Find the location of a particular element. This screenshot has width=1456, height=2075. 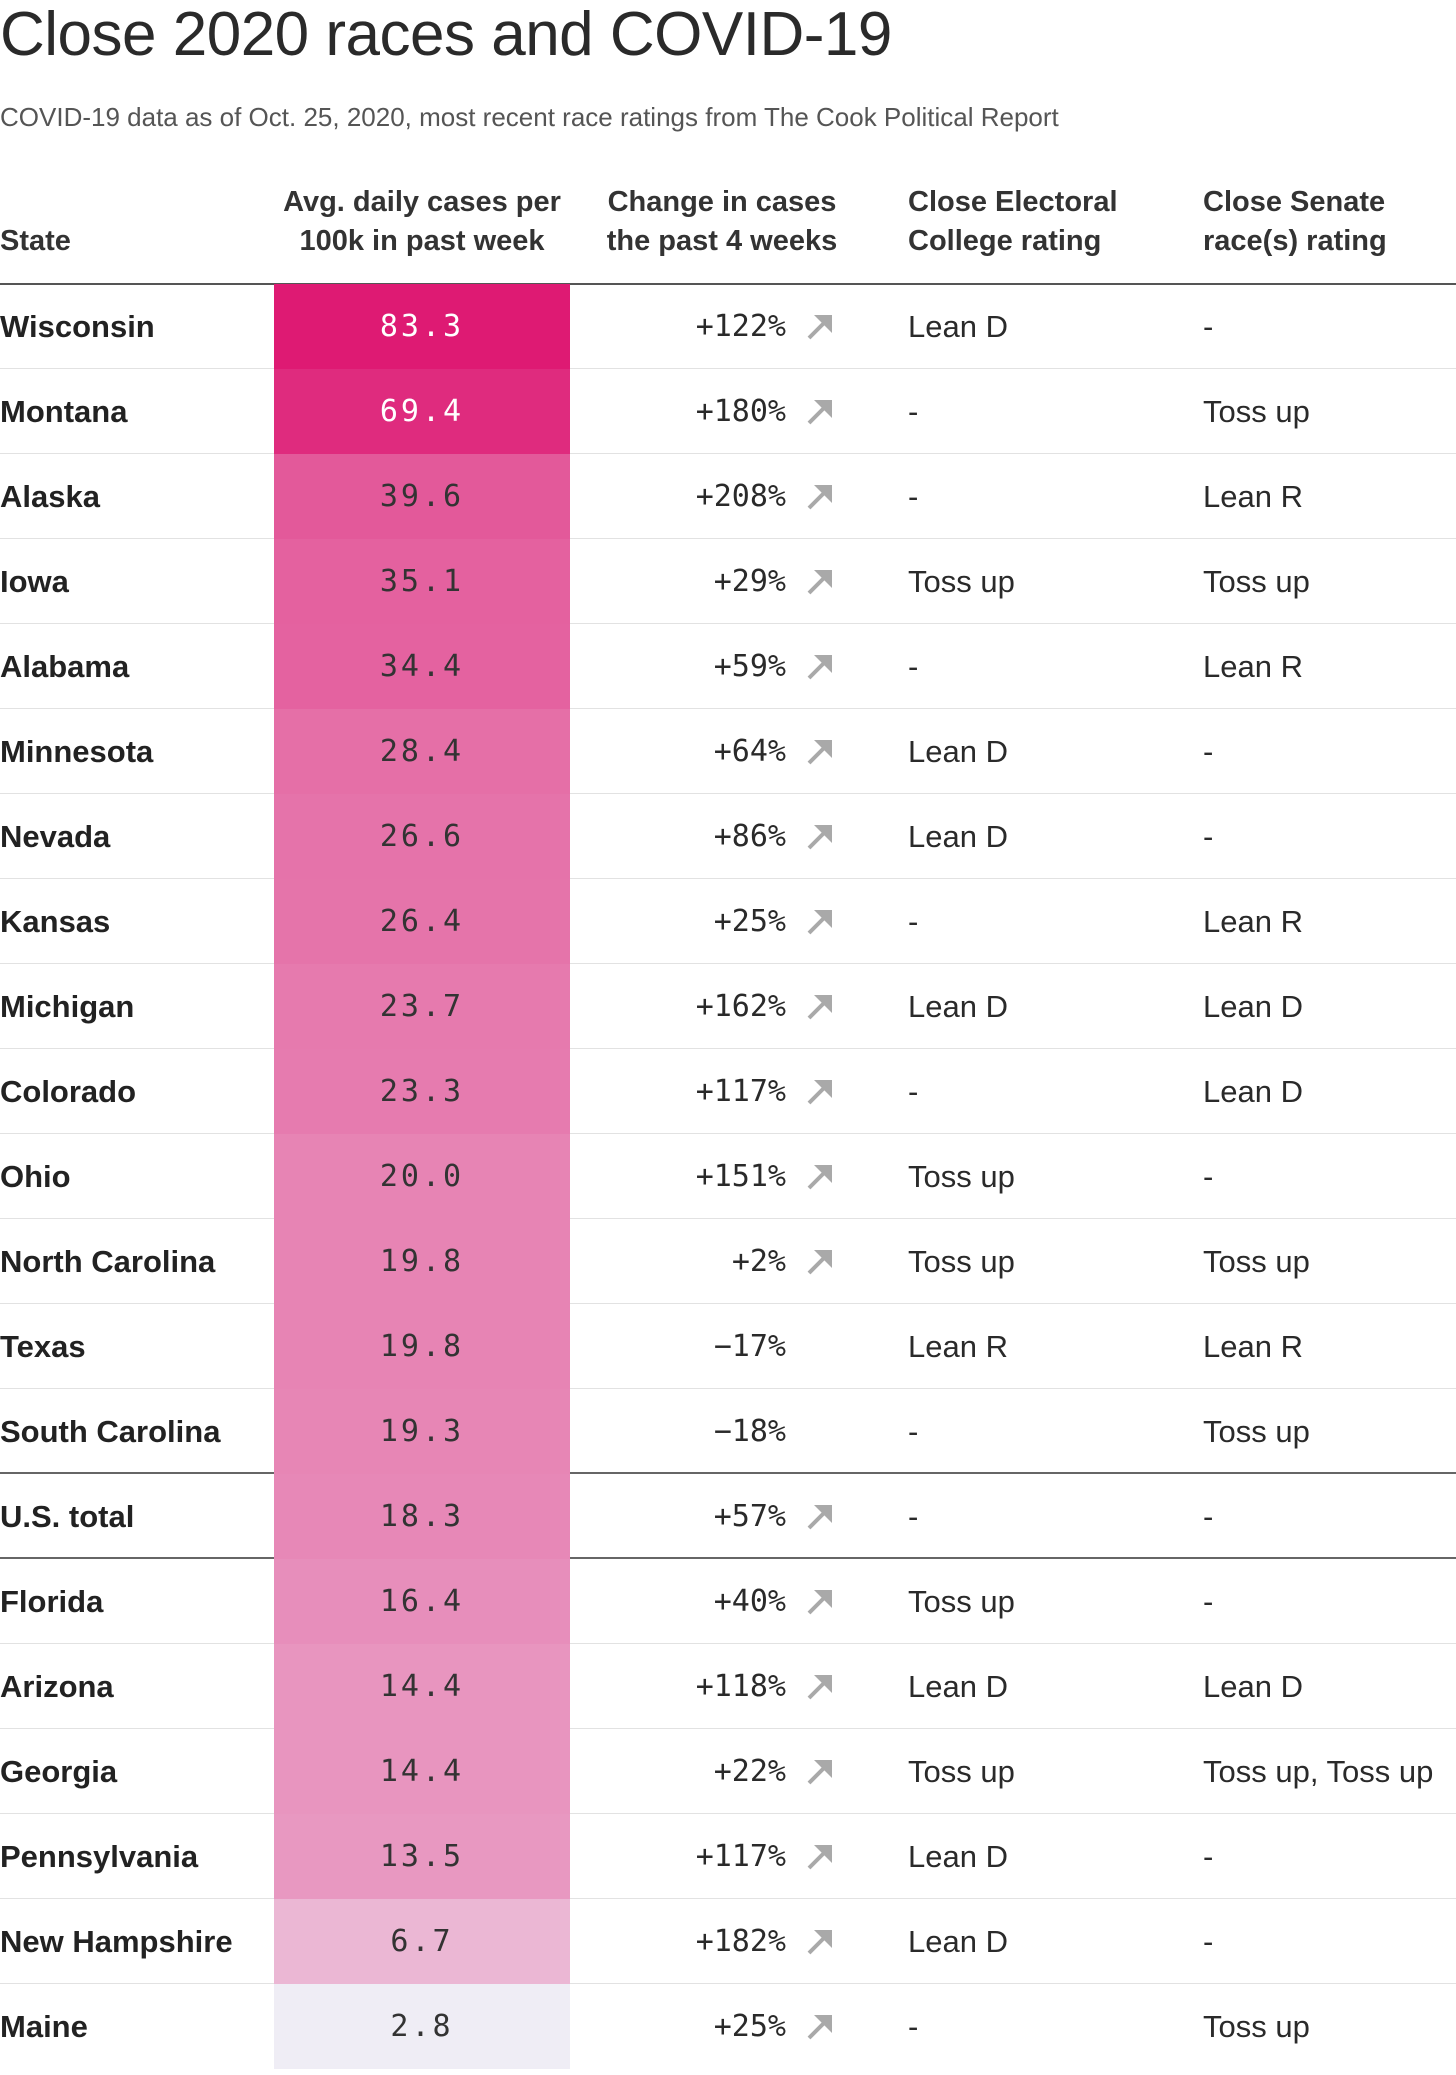

avg-cases-cell: 6.7 is located at coordinates (422, 1941).